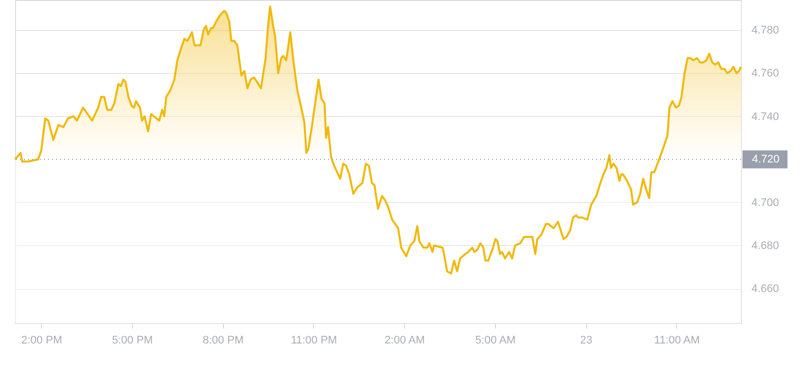 The height and width of the screenshot is (370, 800). What do you see at coordinates (766, 246) in the screenshot?
I see `y-tick-label: 4.680` at bounding box center [766, 246].